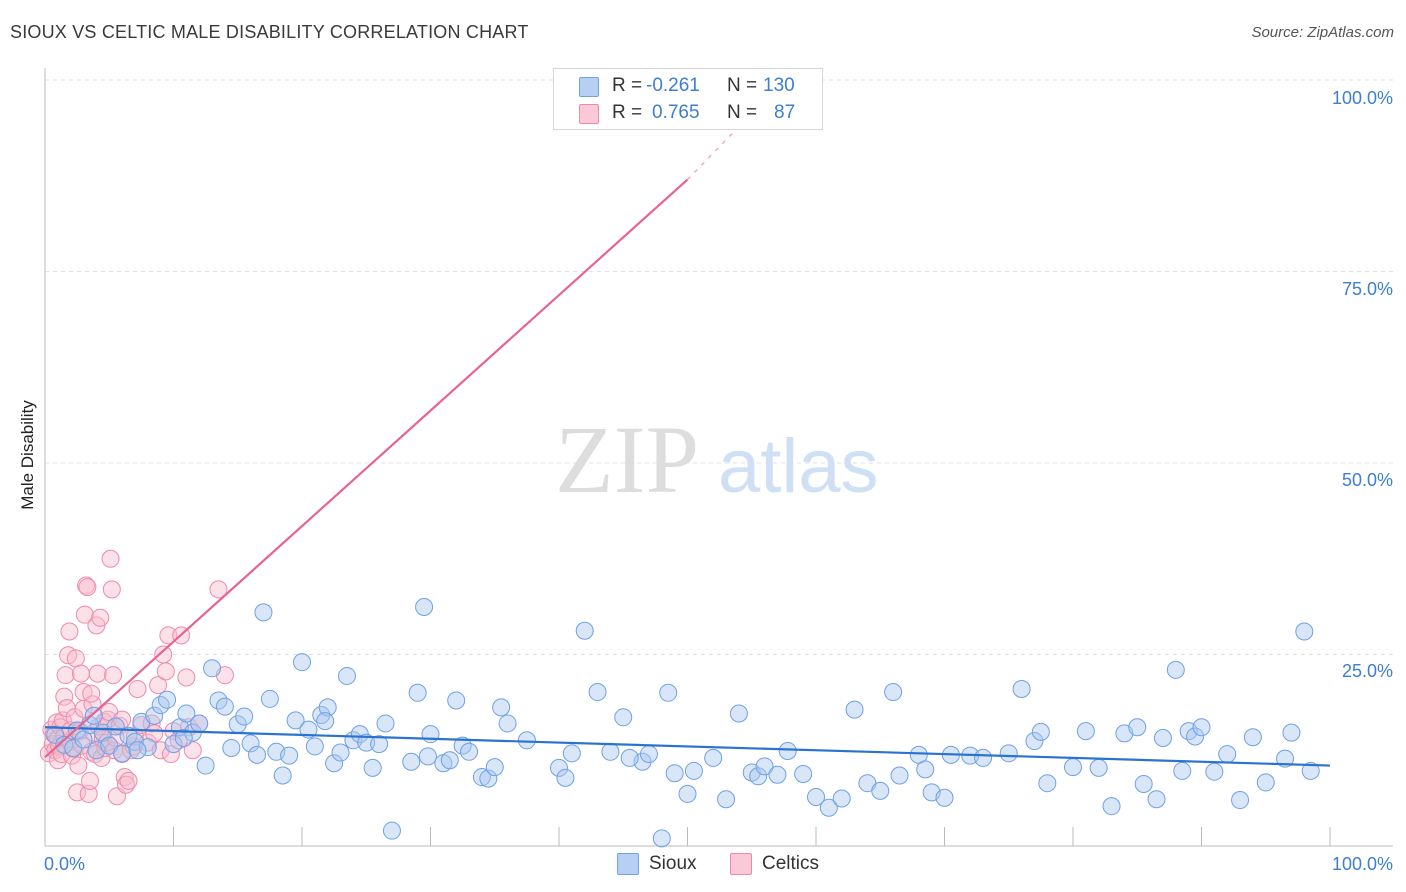  I want to click on y-tick-label-75: 75.0%, so click(1367, 289).